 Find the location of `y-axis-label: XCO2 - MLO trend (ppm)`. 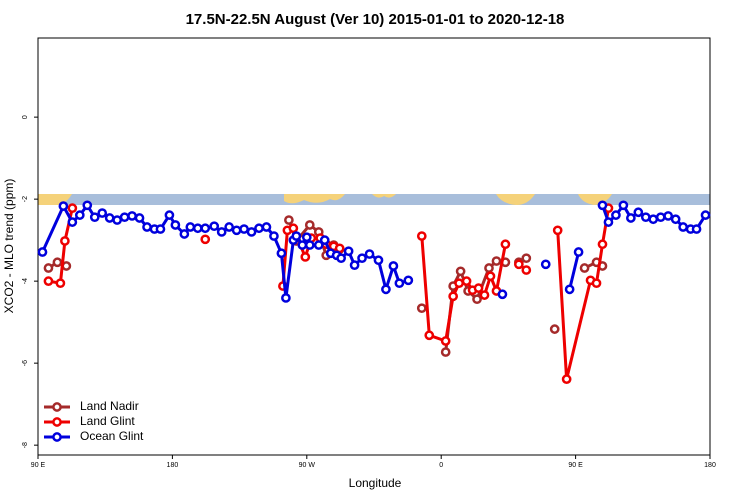

y-axis-label: XCO2 - MLO trend (ppm) is located at coordinates (9, 246).